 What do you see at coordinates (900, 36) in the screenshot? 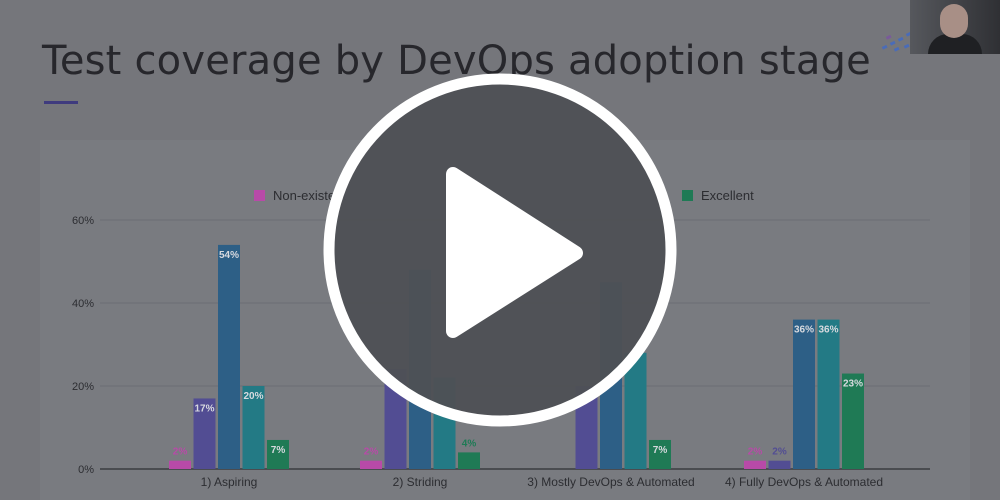
I see `decorative-dots-icon` at bounding box center [900, 36].